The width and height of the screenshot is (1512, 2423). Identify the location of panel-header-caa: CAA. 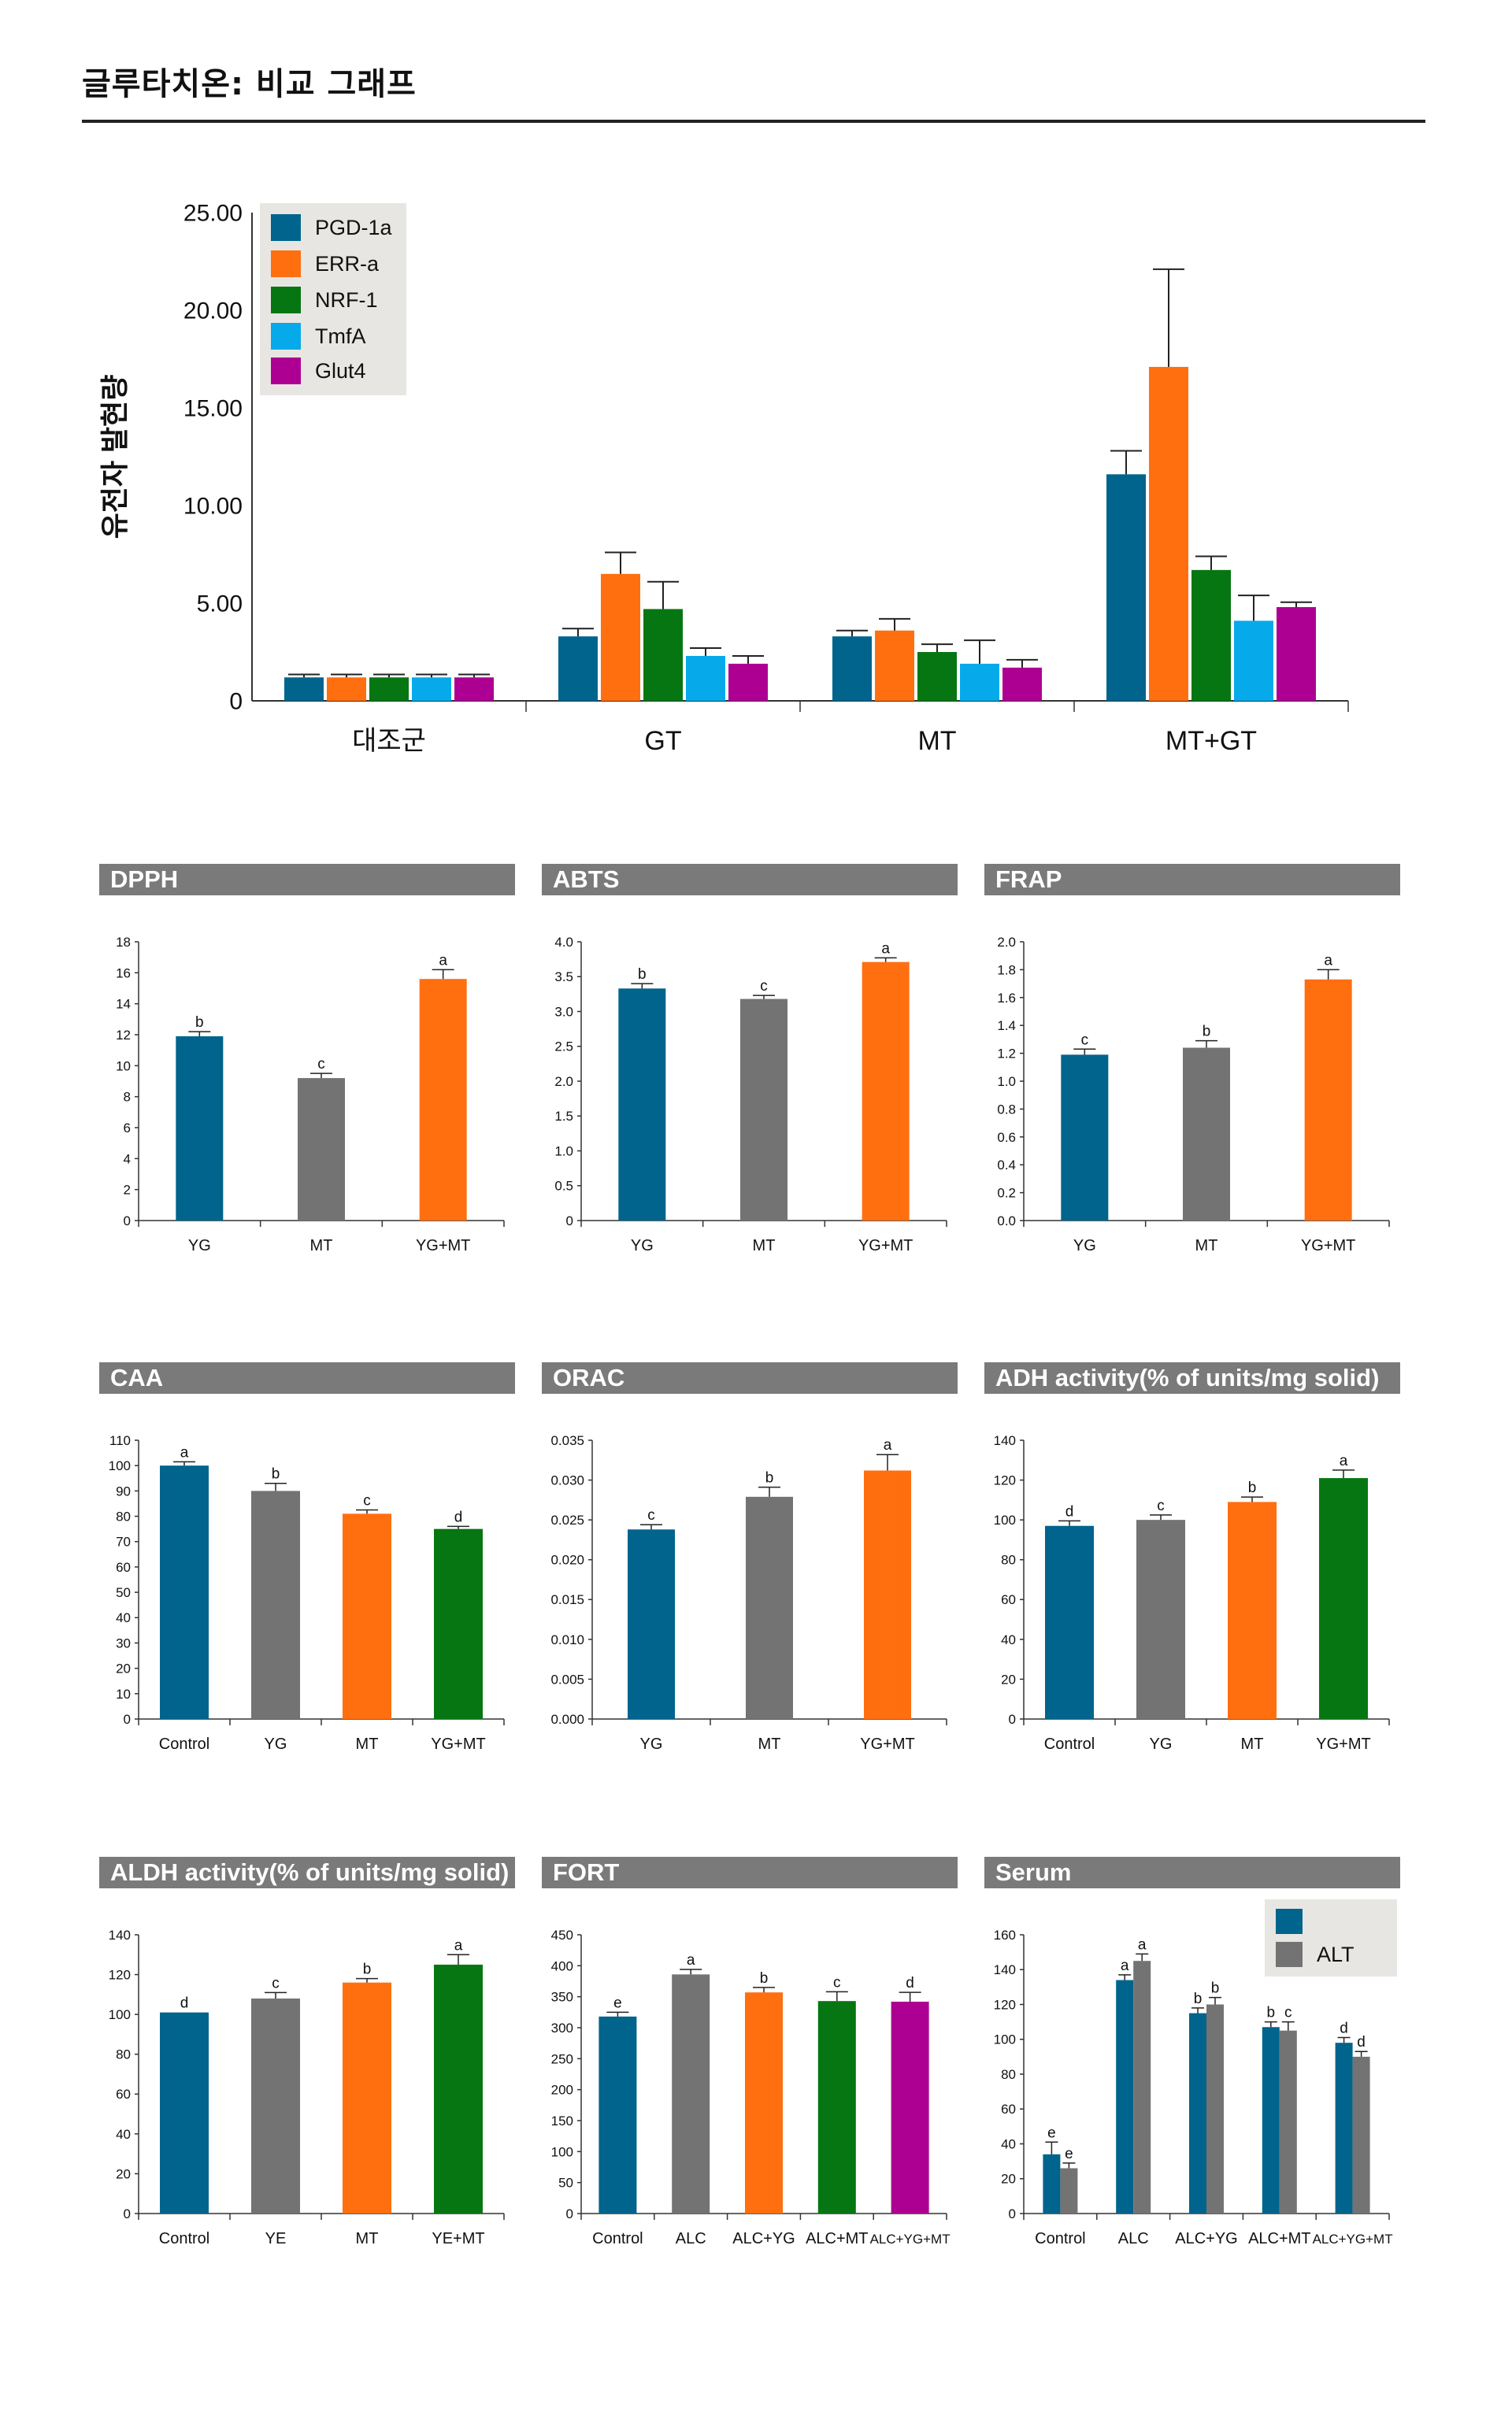
(307, 1378).